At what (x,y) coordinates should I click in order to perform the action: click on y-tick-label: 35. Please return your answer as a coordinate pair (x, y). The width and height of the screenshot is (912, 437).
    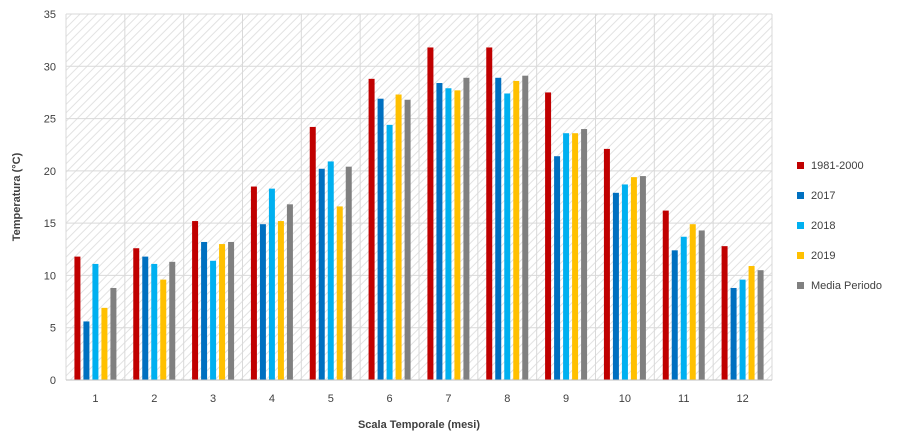
    Looking at the image, I should click on (50, 15).